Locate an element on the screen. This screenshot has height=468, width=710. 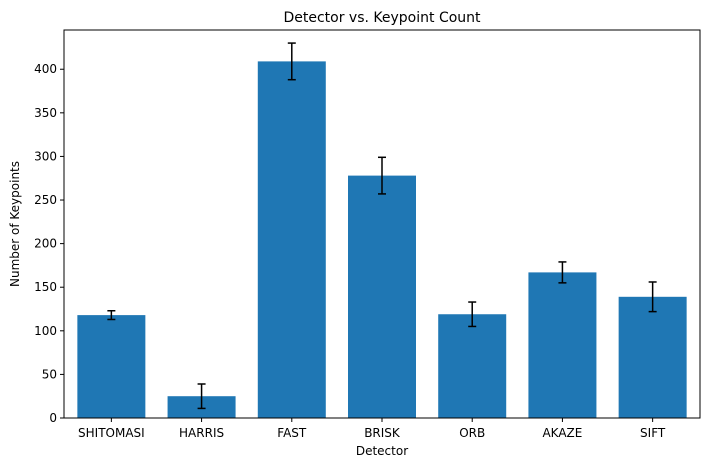
x-tick-label: AKAZE is located at coordinates (562, 433).